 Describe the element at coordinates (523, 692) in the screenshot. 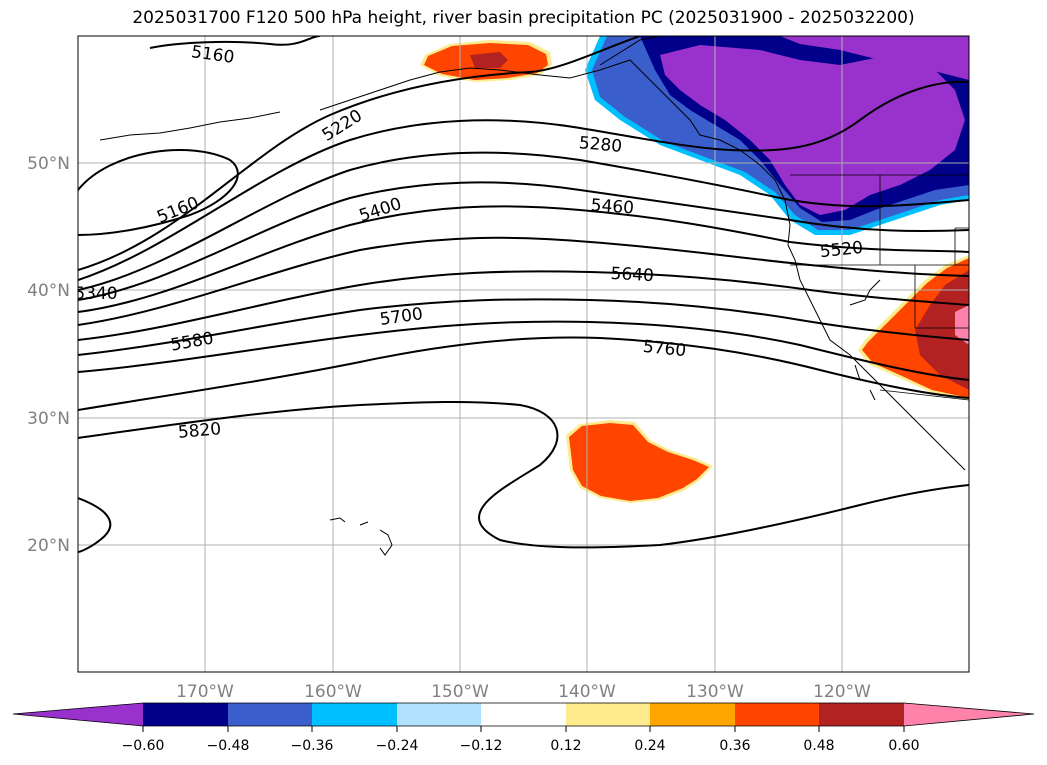

I see `longitude-labels: 170°W 160°W 150°W 140°W 130°W 120°W` at that location.